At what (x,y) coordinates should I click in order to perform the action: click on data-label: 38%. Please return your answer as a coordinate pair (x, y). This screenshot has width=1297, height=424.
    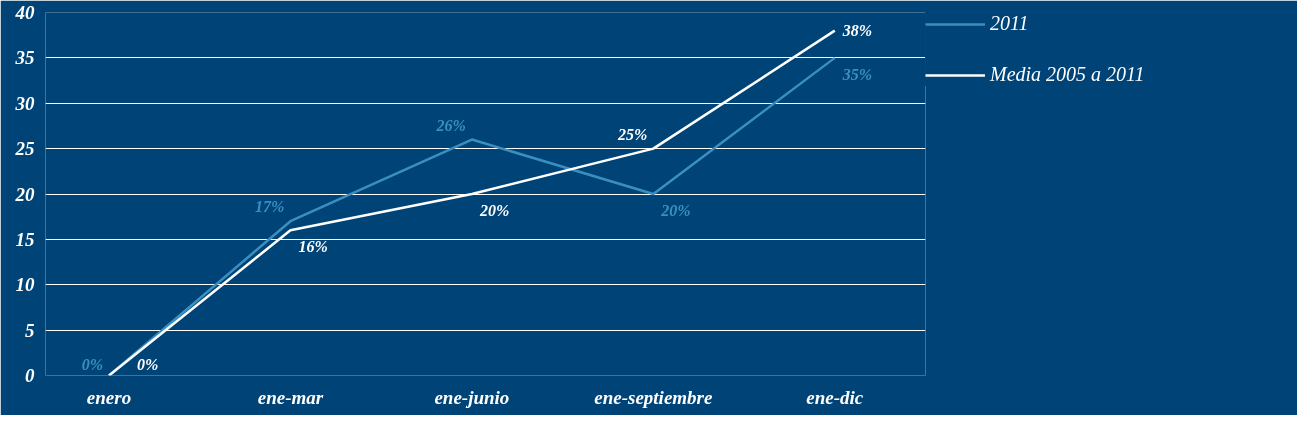
    Looking at the image, I should click on (857, 31).